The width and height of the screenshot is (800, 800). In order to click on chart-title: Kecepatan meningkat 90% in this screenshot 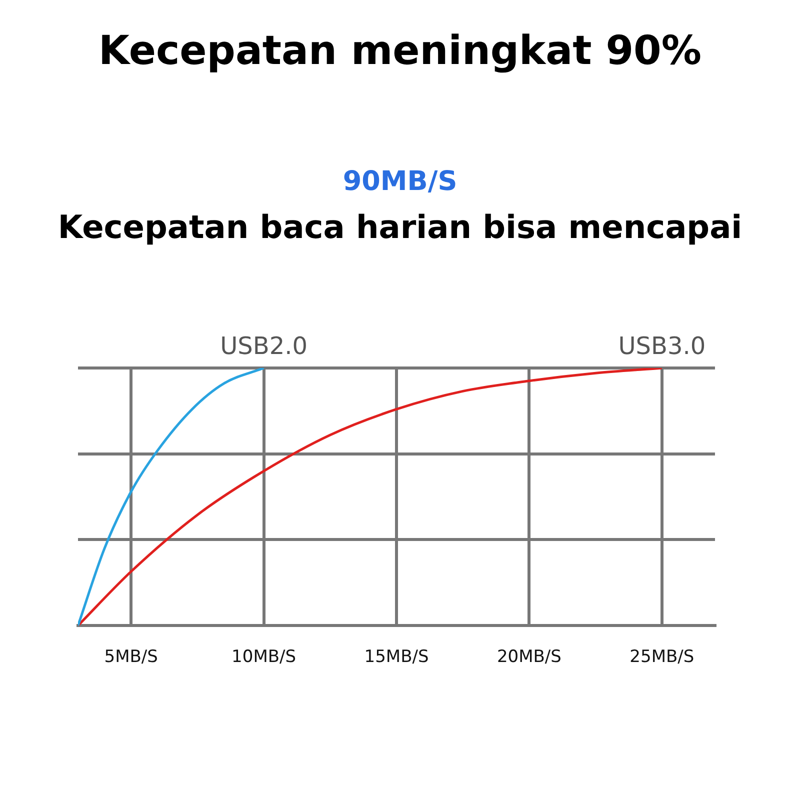, I will do `click(400, 51)`.